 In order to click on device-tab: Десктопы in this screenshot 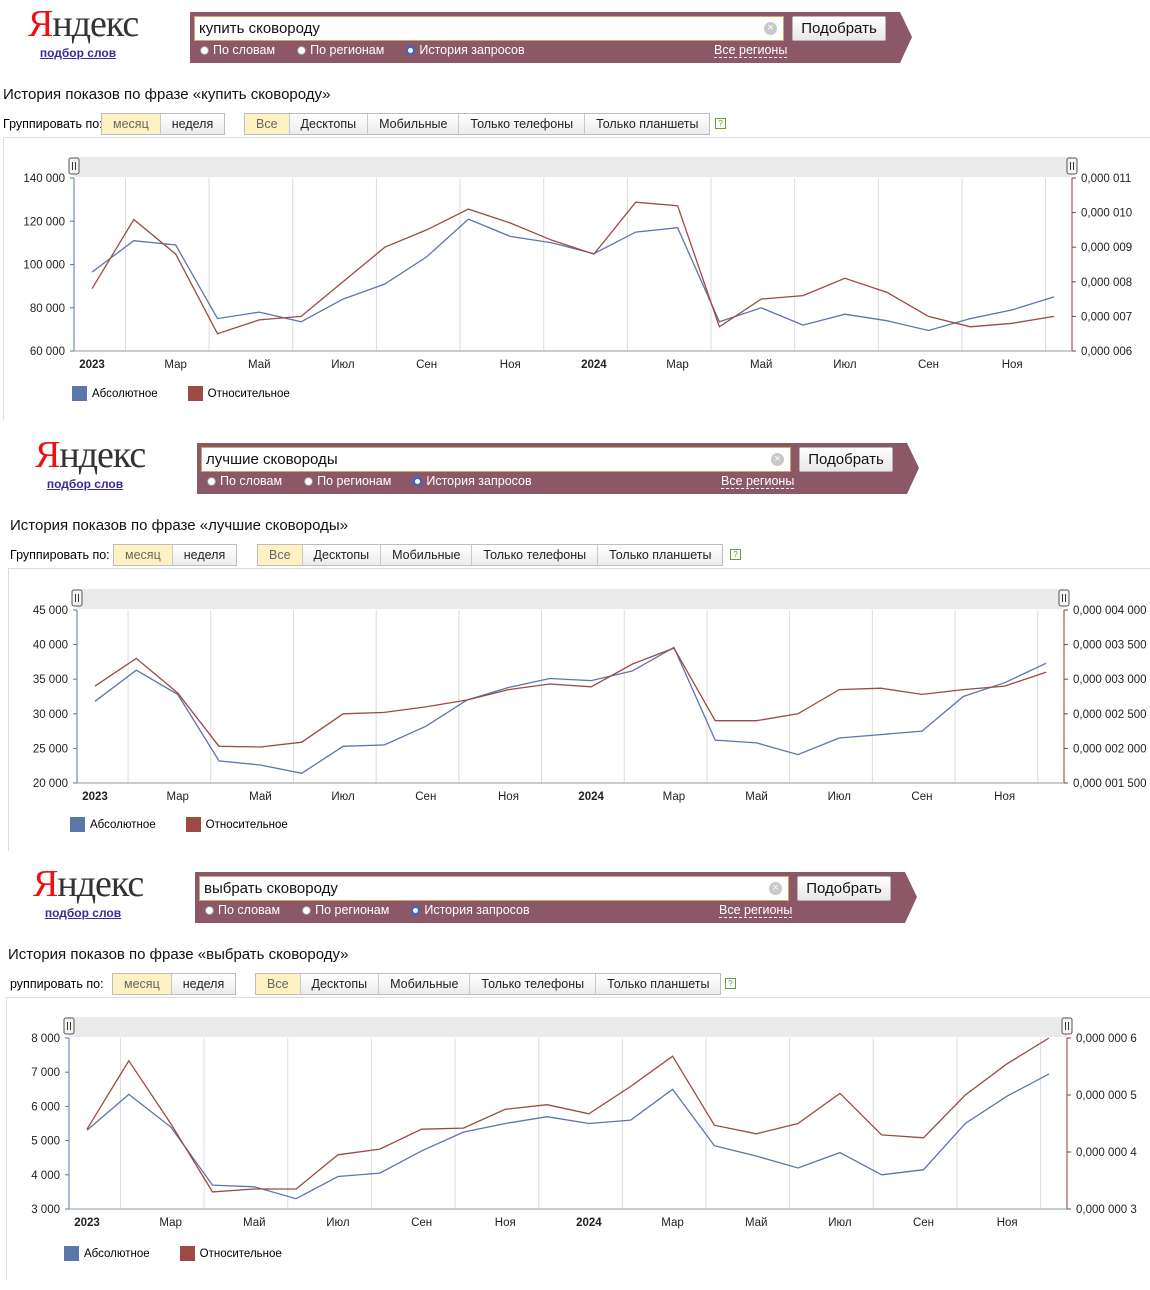, I will do `click(342, 555)`.